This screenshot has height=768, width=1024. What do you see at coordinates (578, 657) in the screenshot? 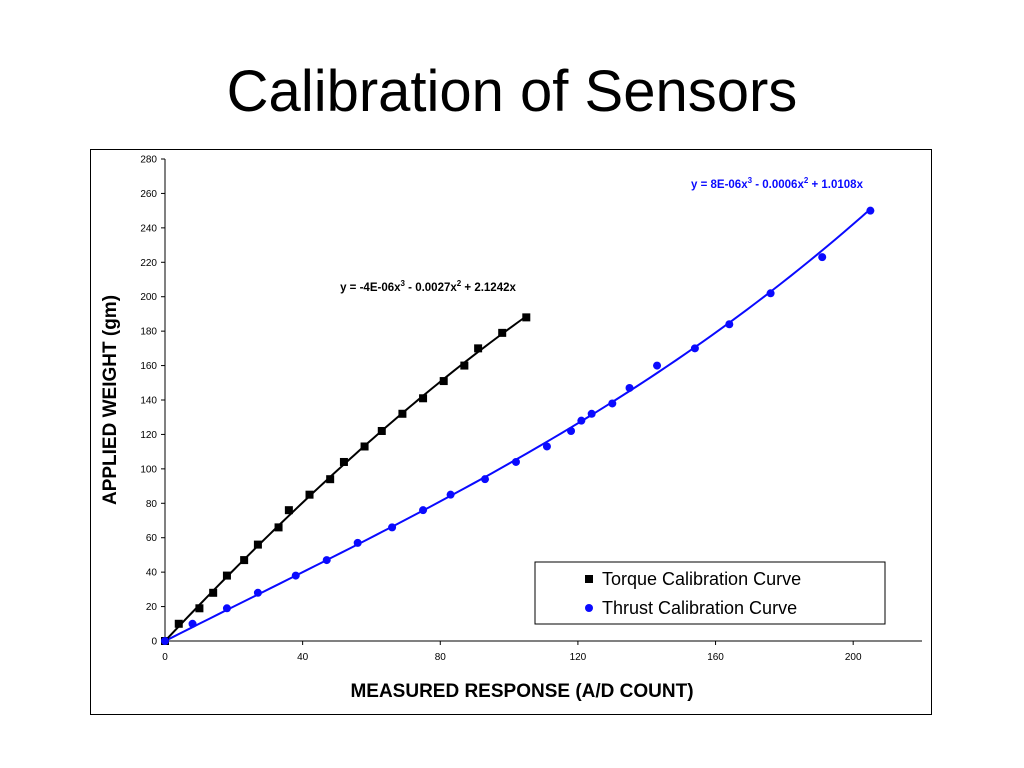
I see `x-tick-label: 120` at bounding box center [578, 657].